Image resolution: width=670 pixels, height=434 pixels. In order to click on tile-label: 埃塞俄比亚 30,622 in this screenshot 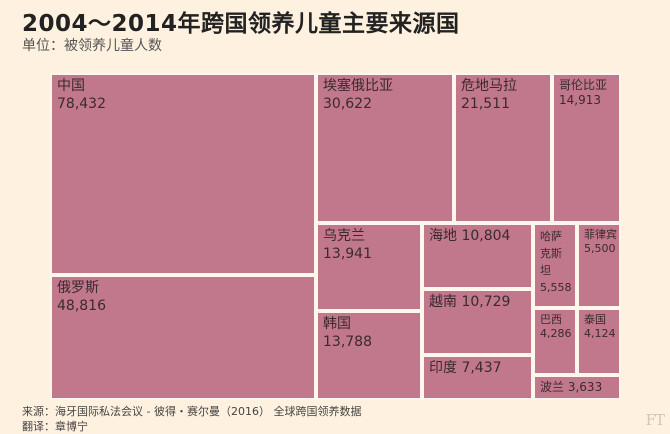, I will do `click(386, 95)`.